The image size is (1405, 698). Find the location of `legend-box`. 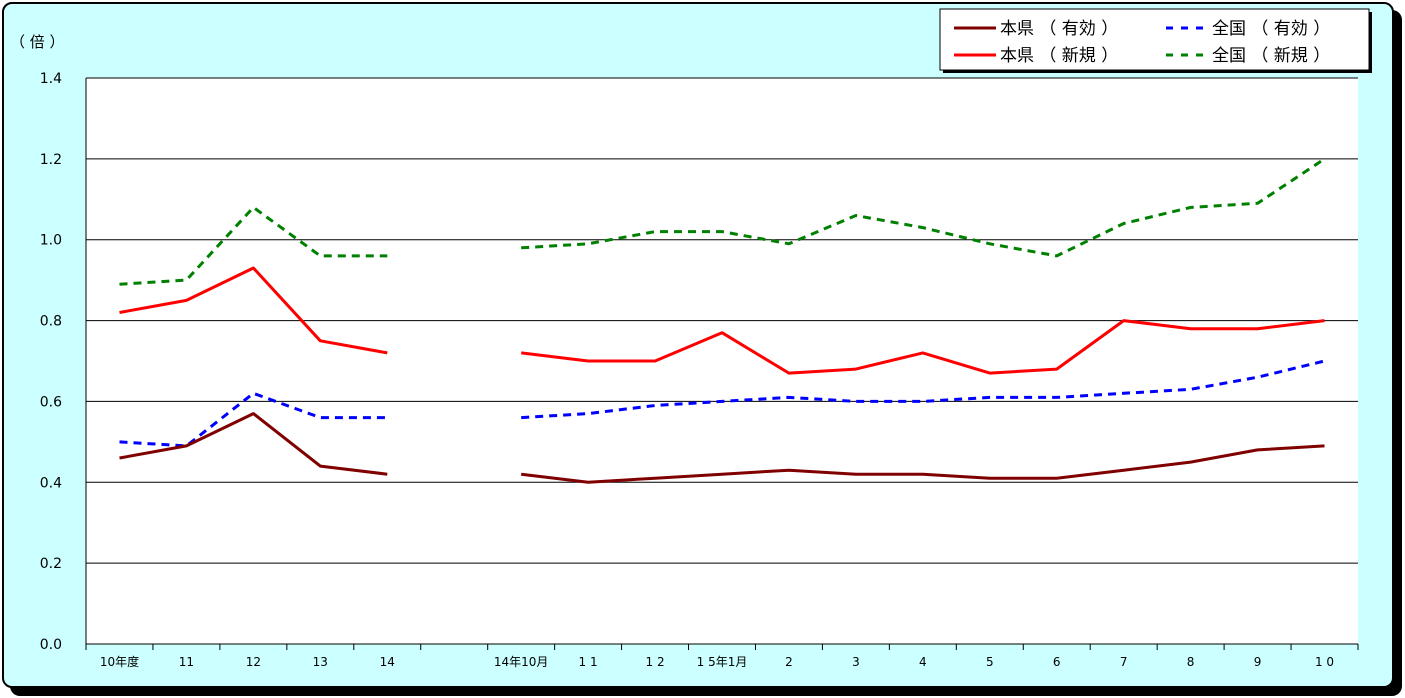

legend-box is located at coordinates (1154, 39).